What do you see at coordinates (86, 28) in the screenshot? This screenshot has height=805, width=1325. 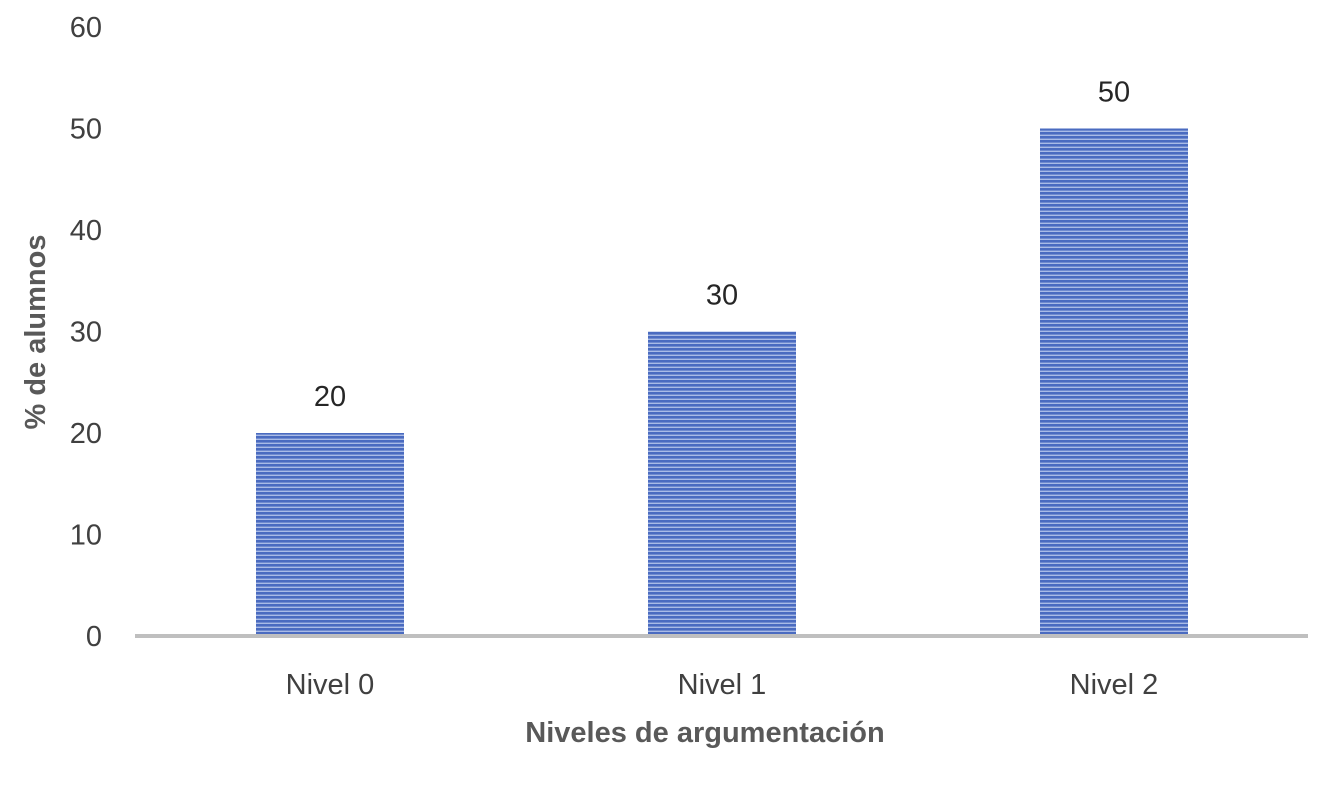 I see `y-tick-label: 60` at bounding box center [86, 28].